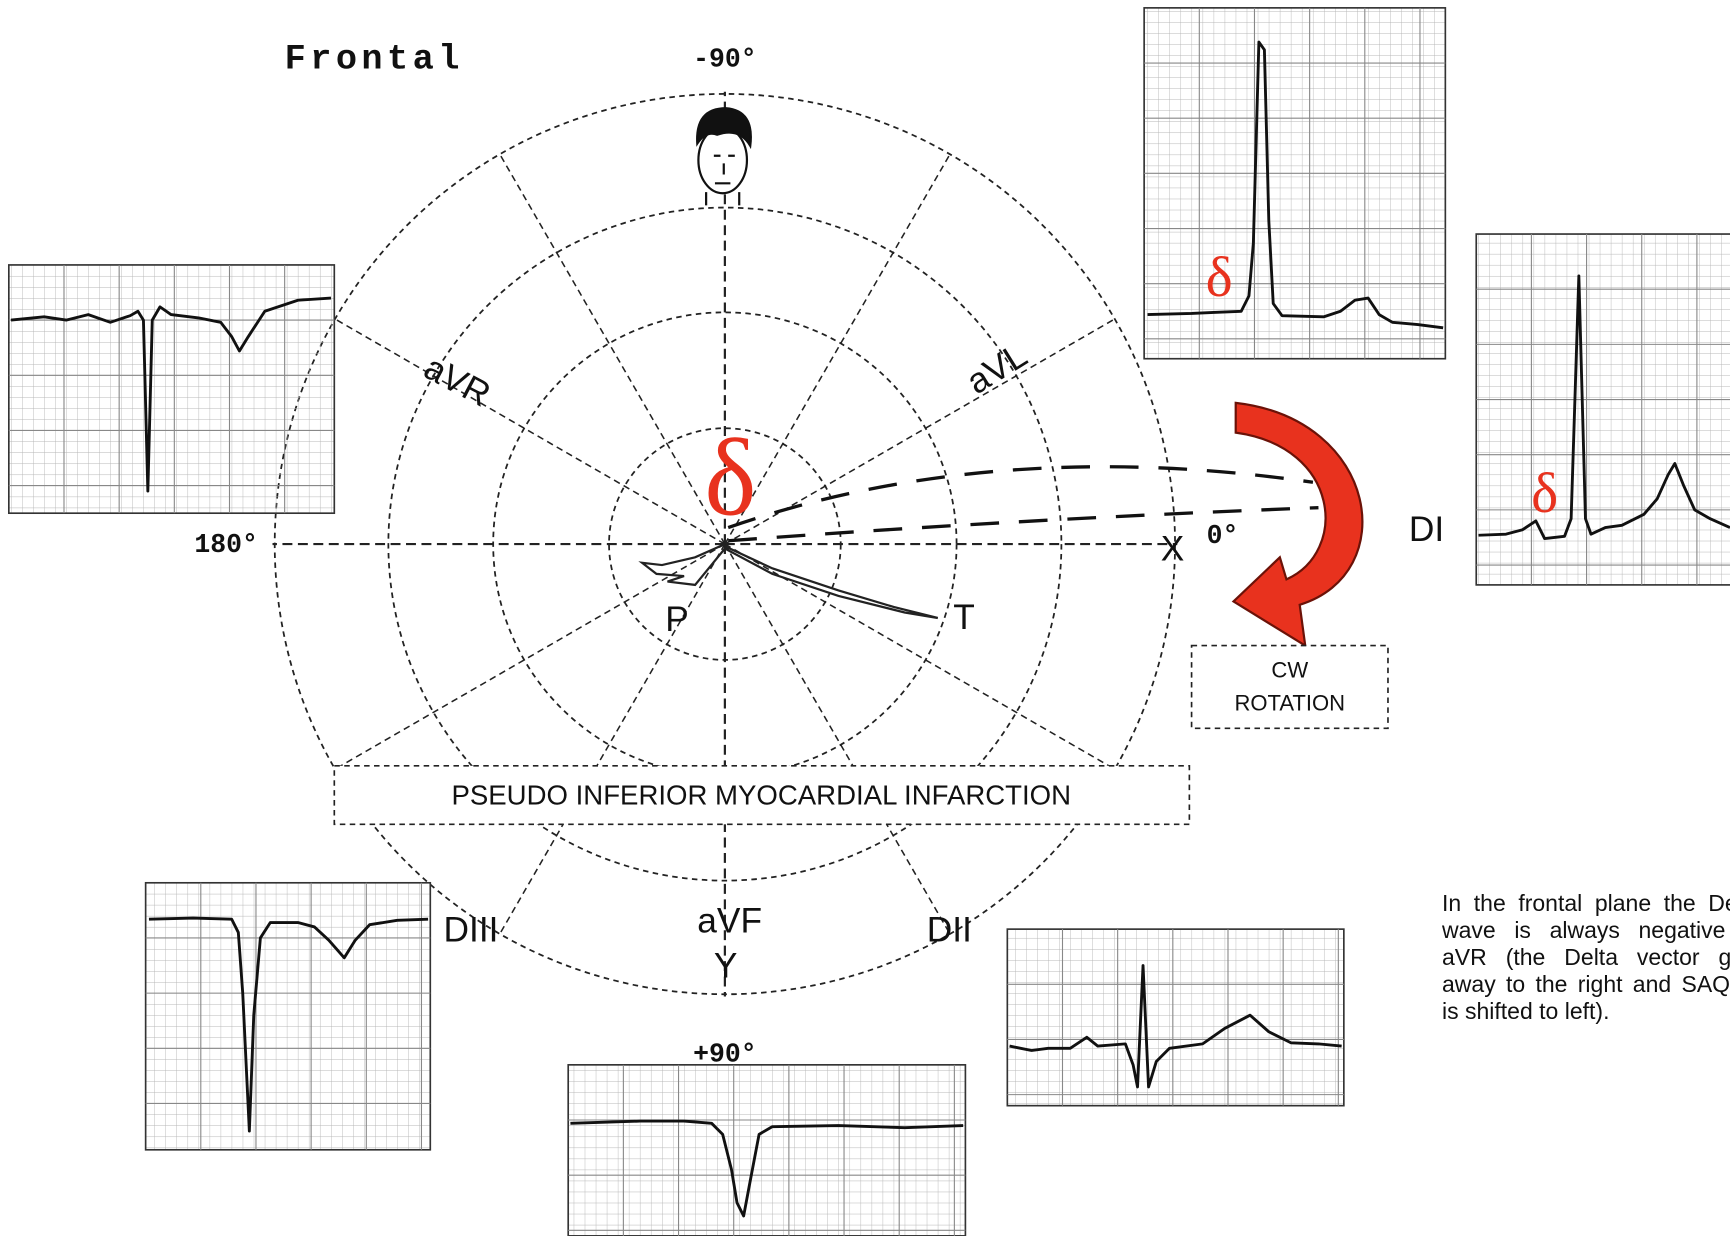  I want to click on angle-top: -90°, so click(725, 59).